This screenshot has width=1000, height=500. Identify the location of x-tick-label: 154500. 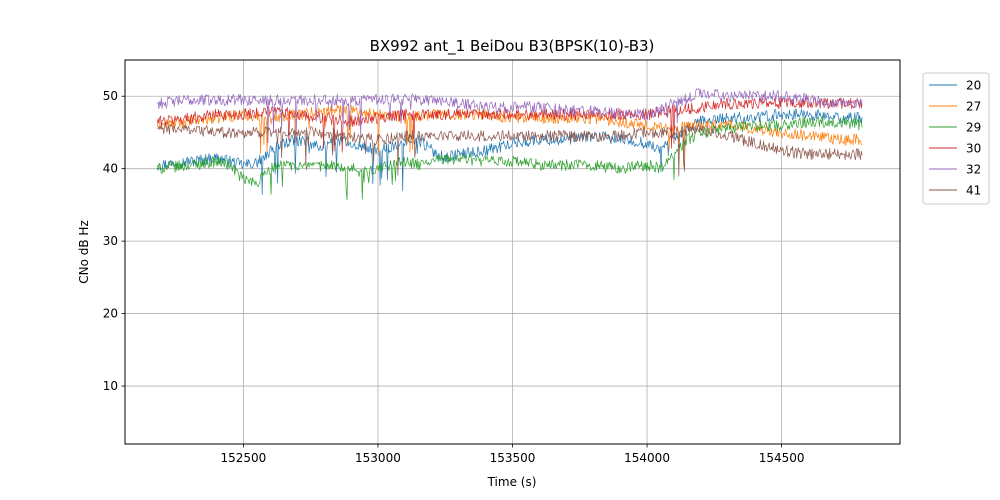
(782, 458).